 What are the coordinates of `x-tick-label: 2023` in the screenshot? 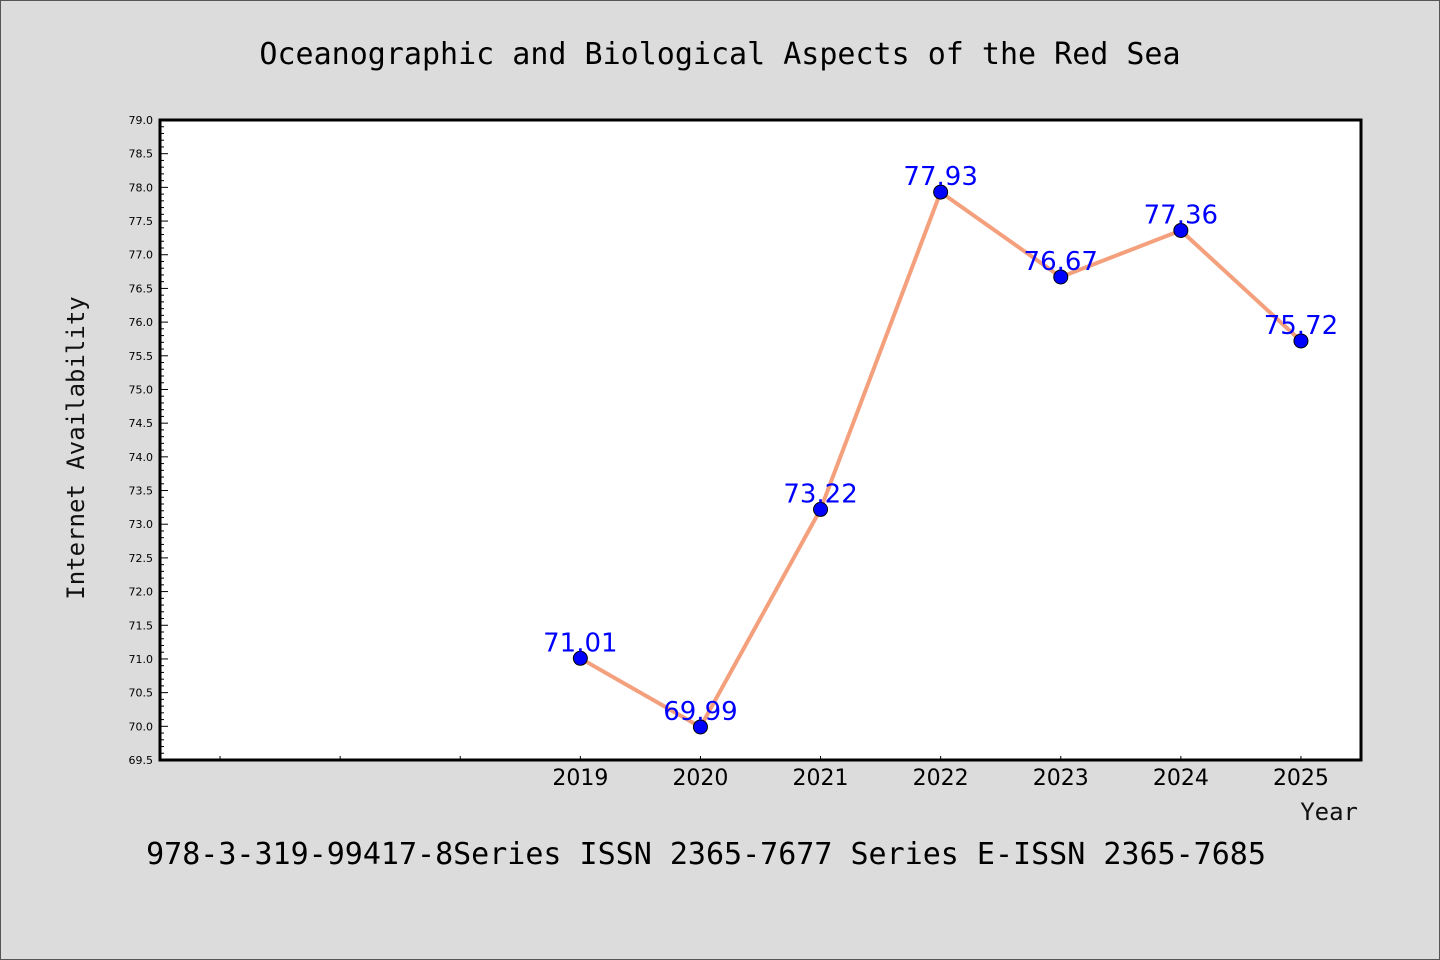 It's located at (1061, 778).